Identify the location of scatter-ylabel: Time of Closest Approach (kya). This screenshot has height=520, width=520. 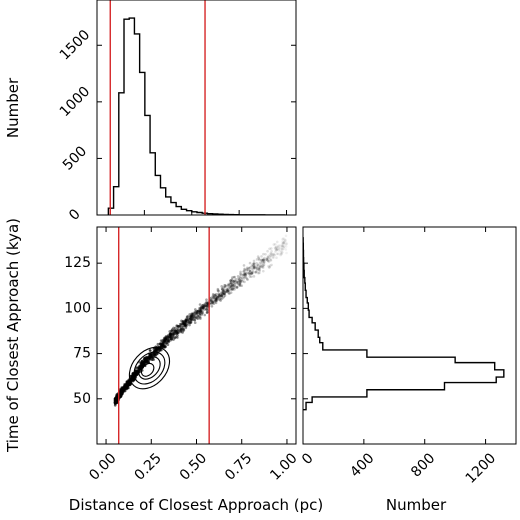
(13, 335).